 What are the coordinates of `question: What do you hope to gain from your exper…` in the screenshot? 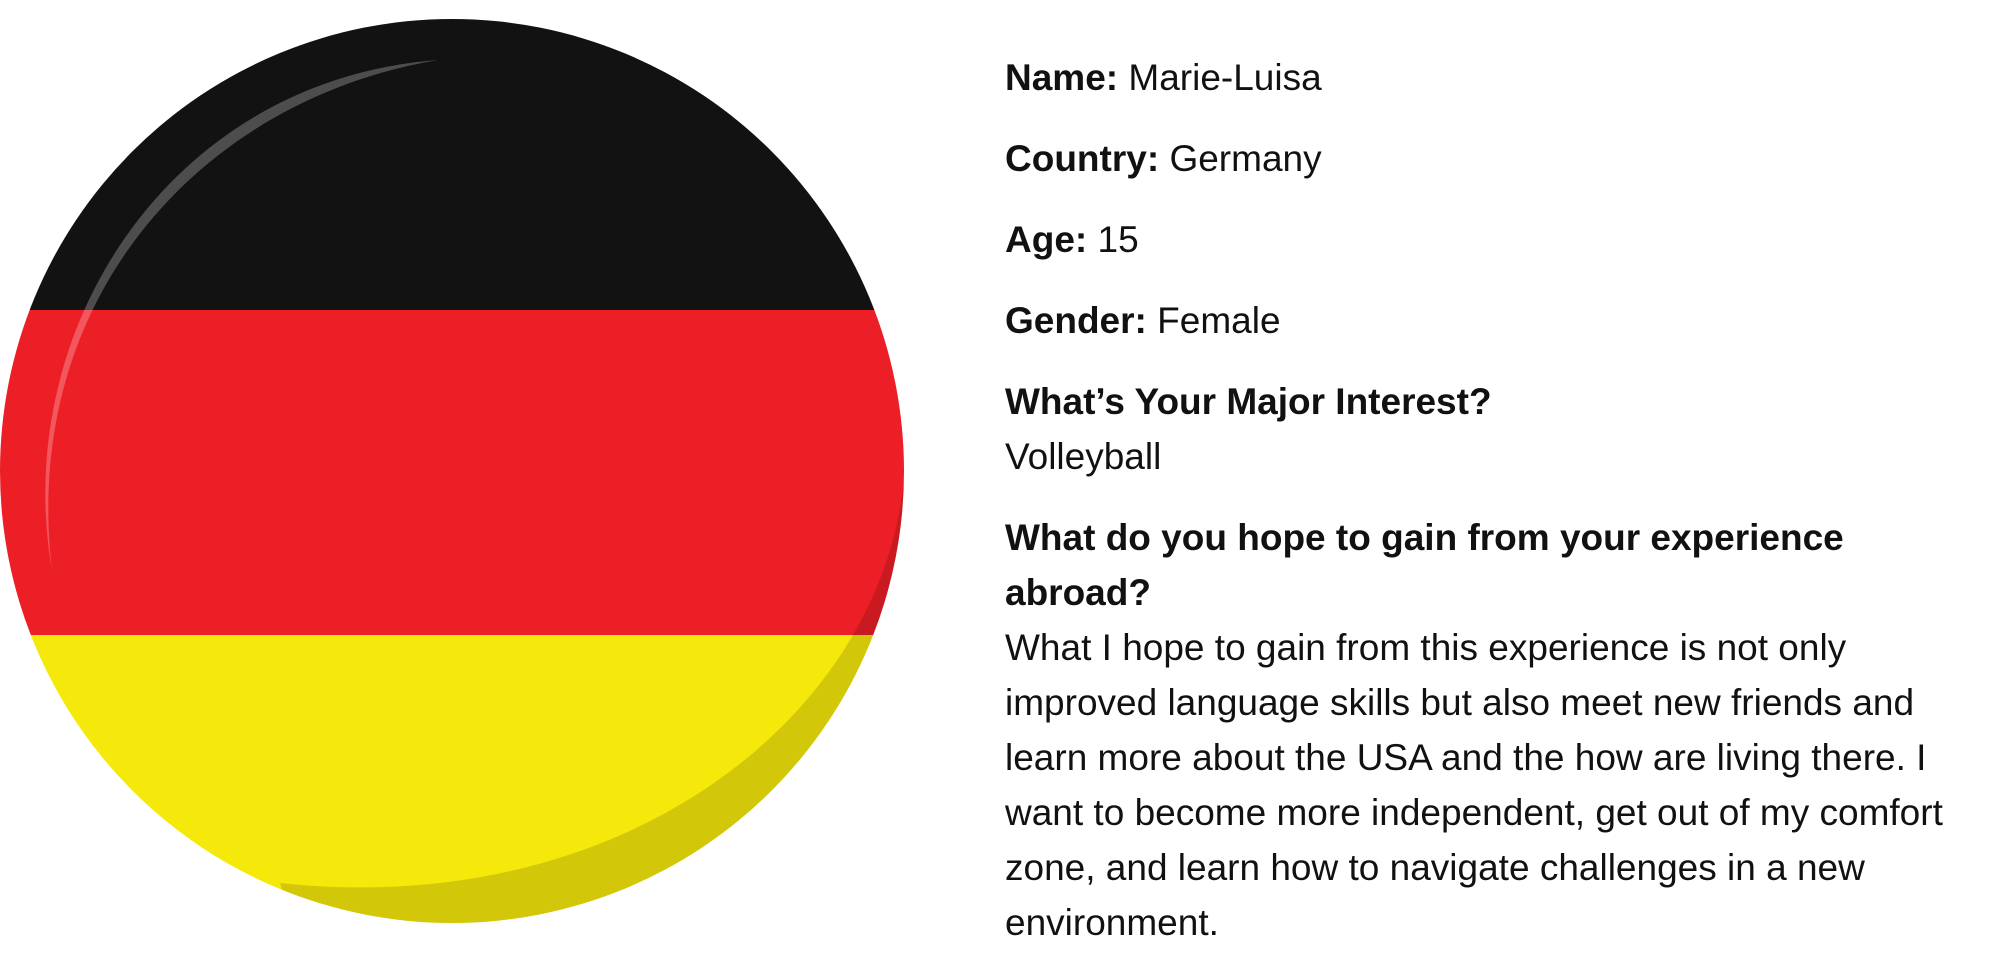 It's located at (1497, 565).